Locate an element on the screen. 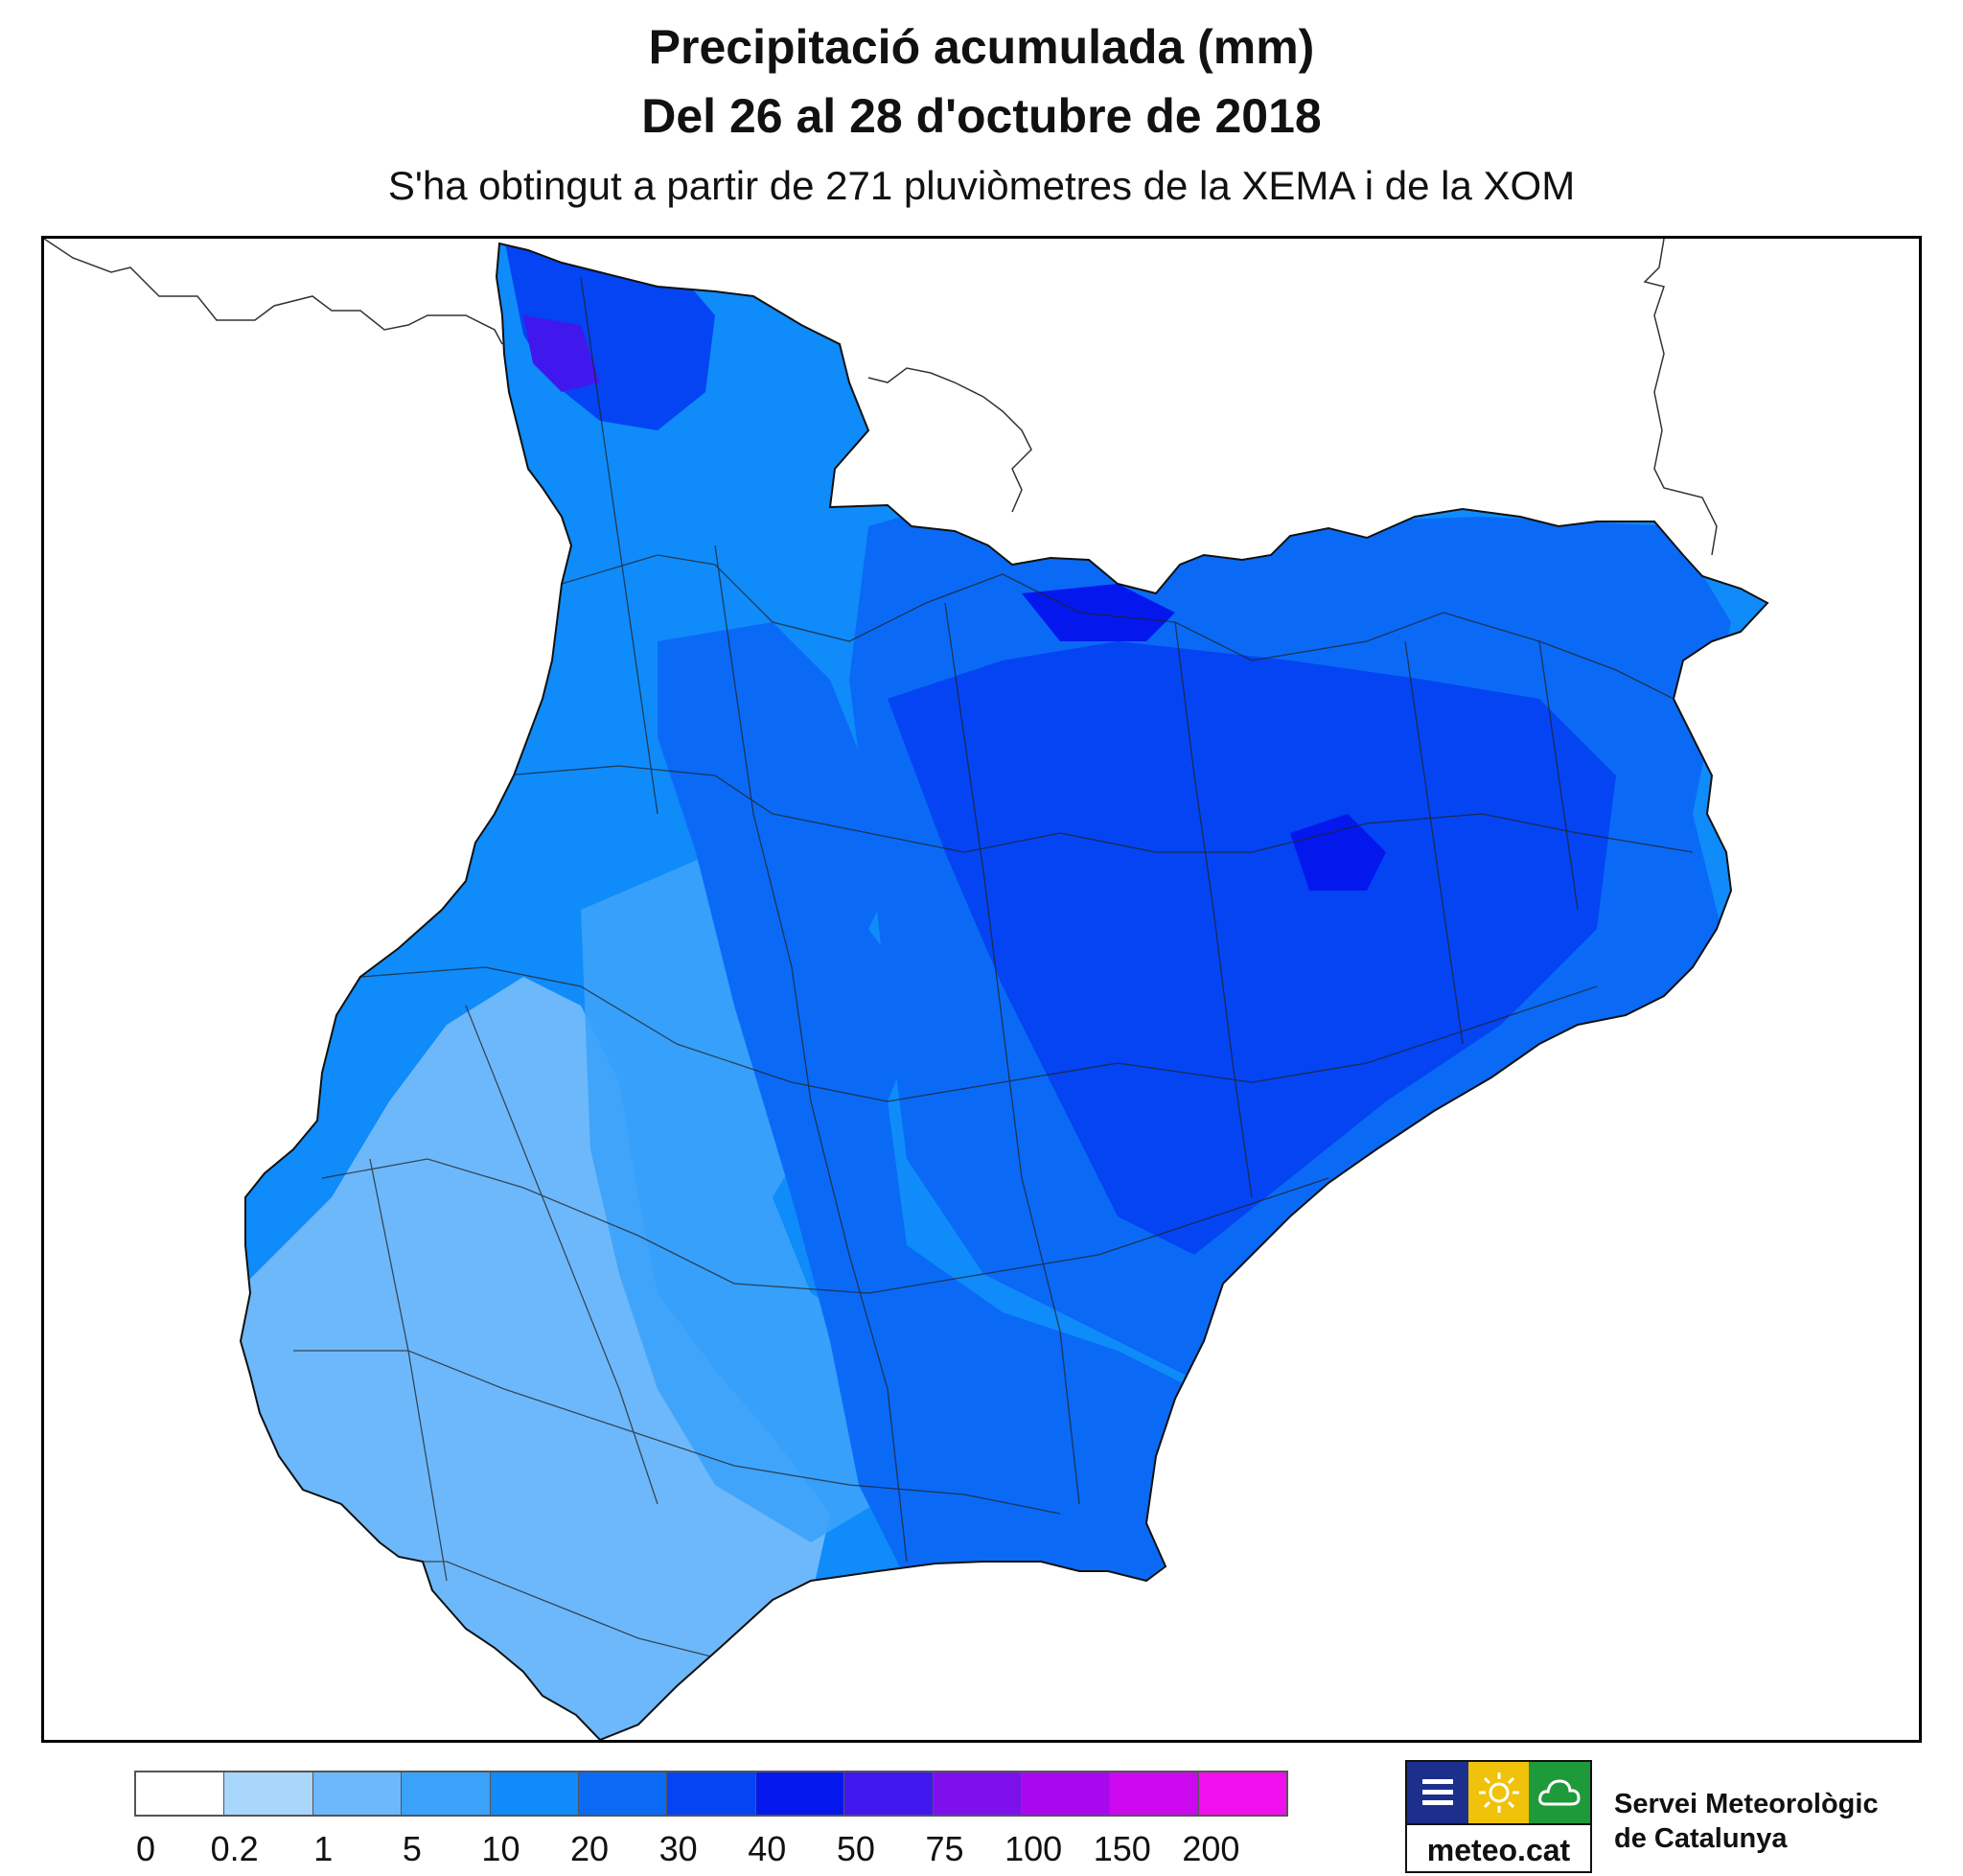 This screenshot has height=1876, width=1963. legend-tick-label: 0 is located at coordinates (145, 1848).